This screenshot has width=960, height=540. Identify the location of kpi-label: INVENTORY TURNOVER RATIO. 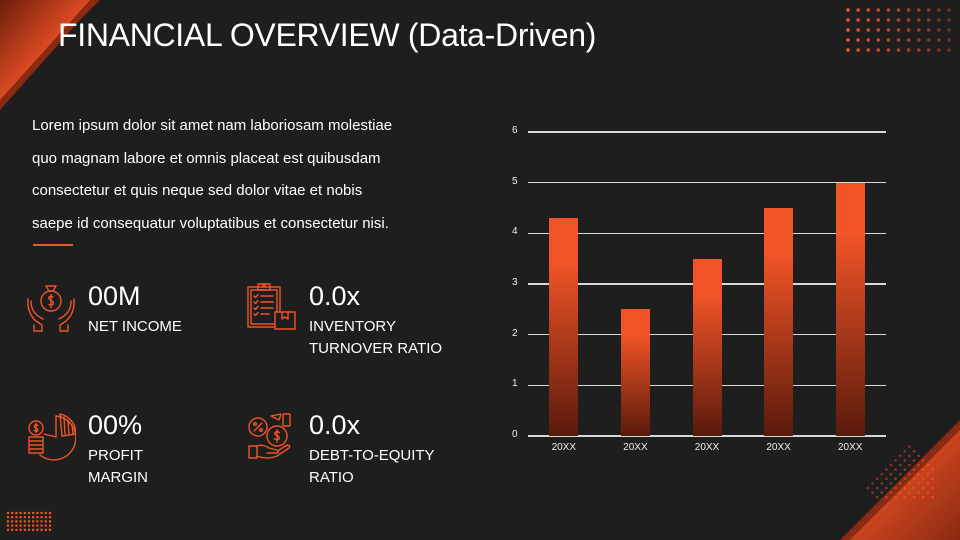
(375, 338).